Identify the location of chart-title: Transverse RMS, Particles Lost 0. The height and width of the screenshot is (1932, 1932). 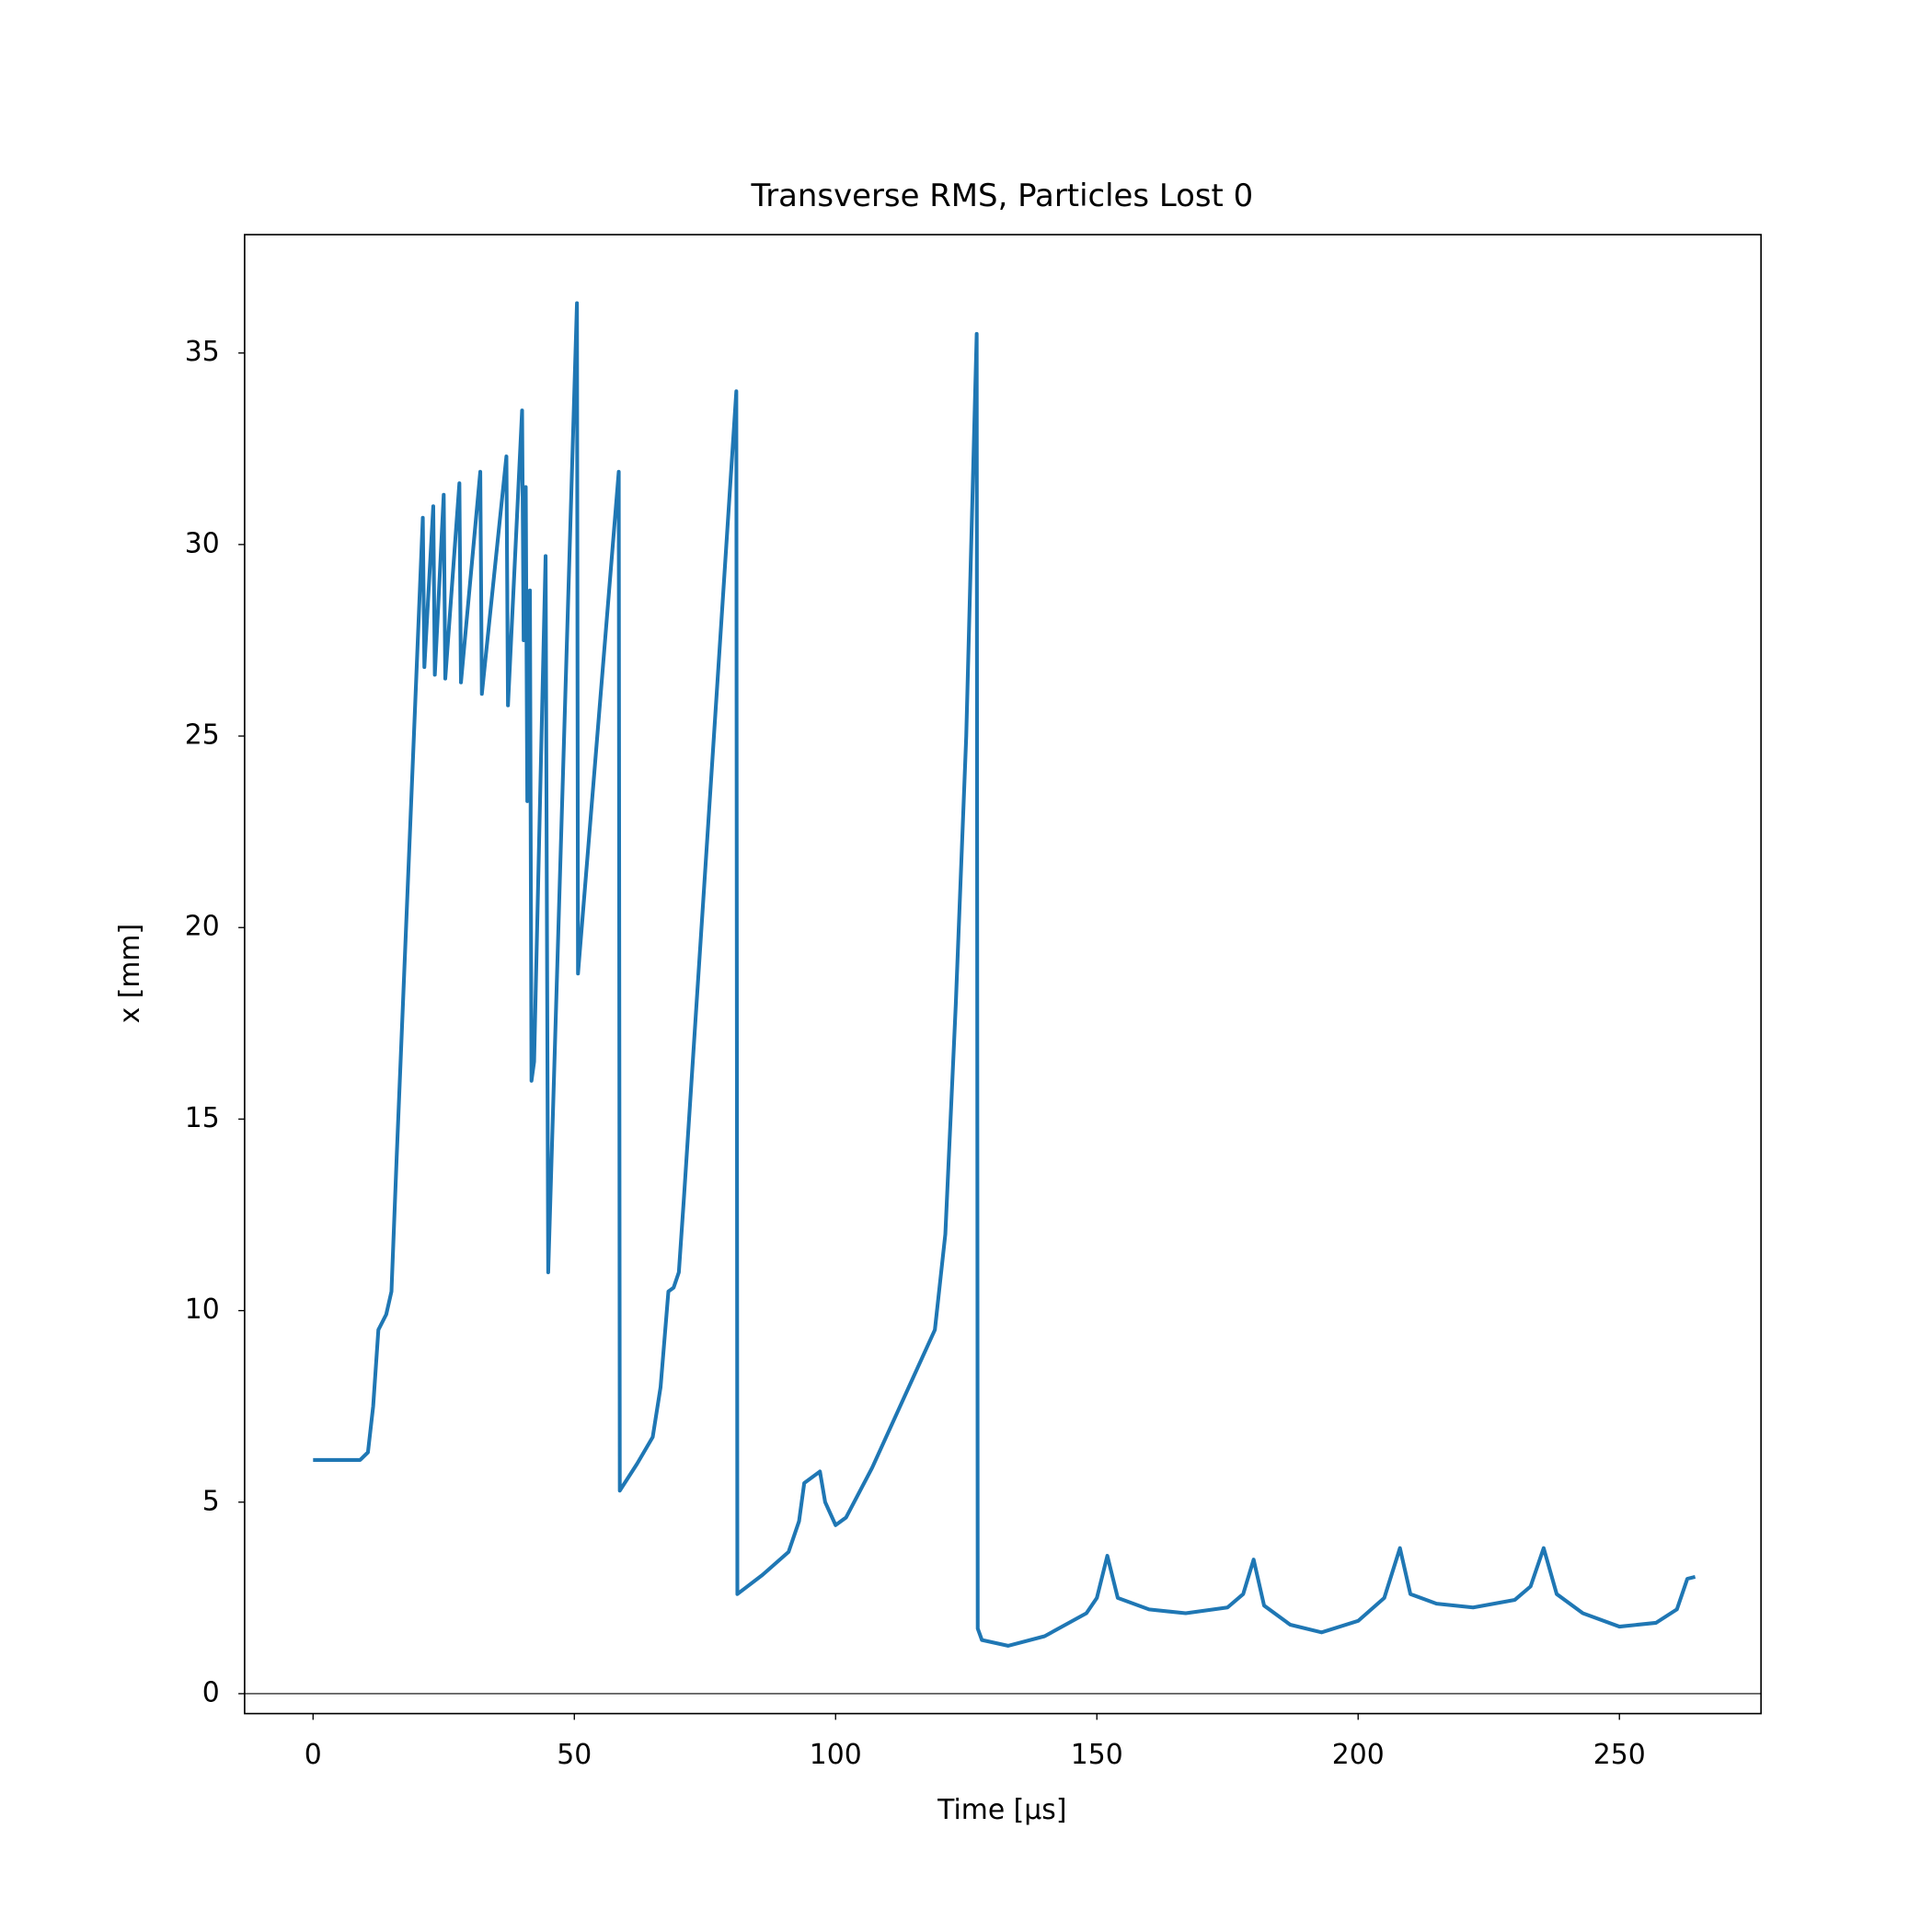
(1001, 195).